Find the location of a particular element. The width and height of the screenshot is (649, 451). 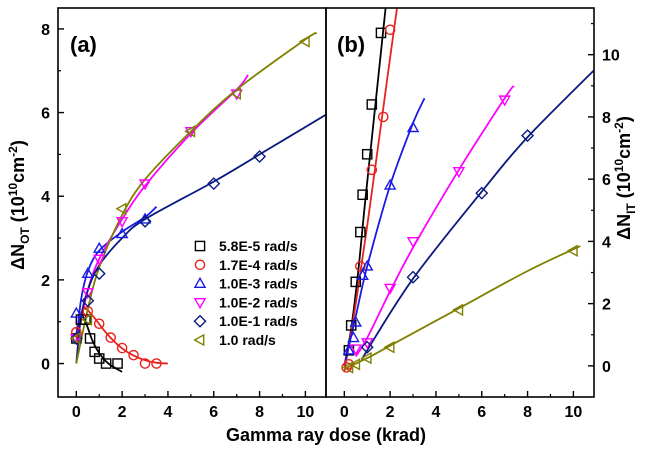

panel-b-x-tick-label: 10 is located at coordinates (573, 412).